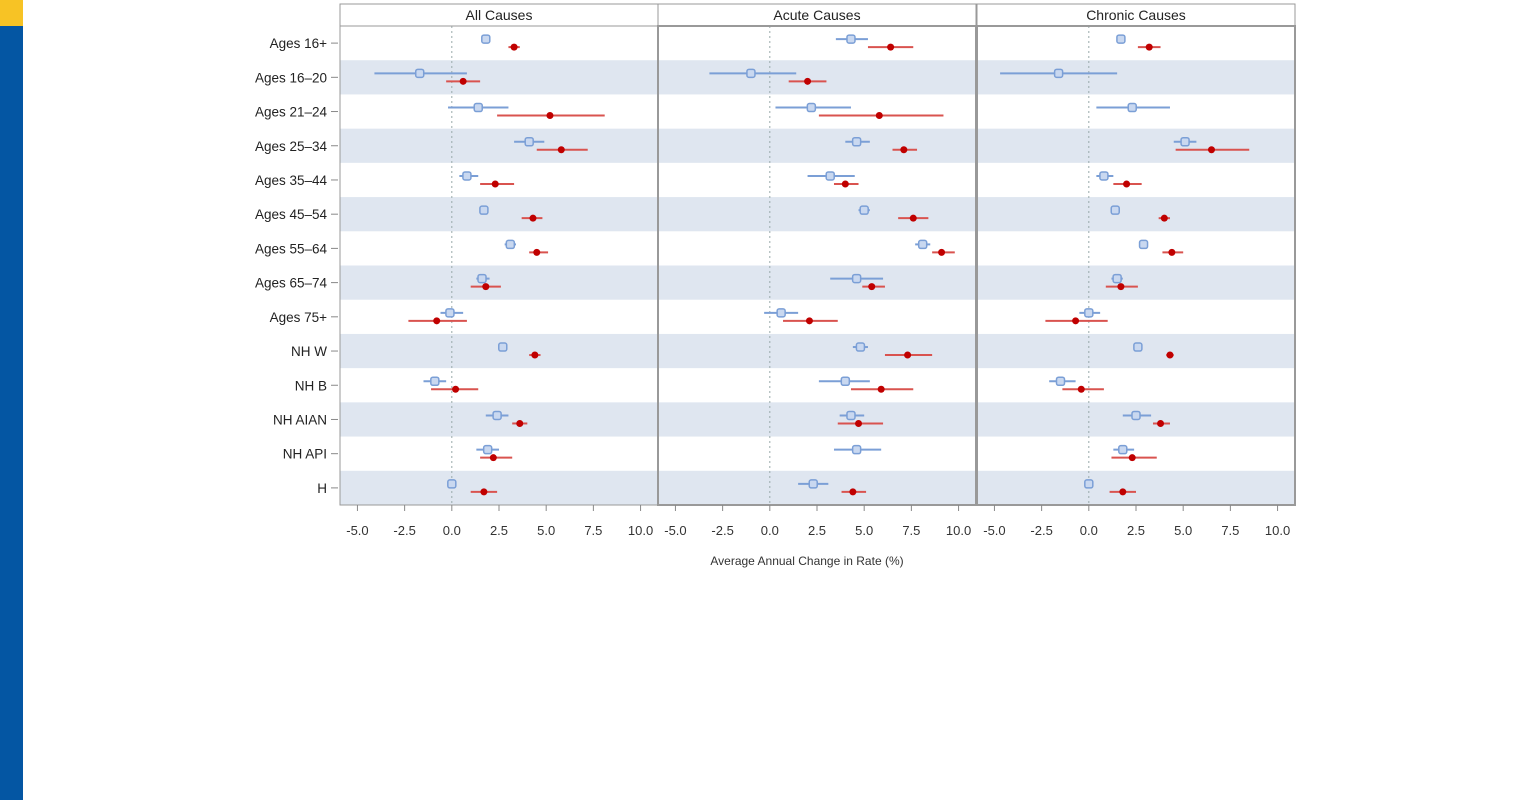 This screenshot has width=1528, height=800. Describe the element at coordinates (291, 214) in the screenshot. I see `category-label: Ages 45–54` at that location.